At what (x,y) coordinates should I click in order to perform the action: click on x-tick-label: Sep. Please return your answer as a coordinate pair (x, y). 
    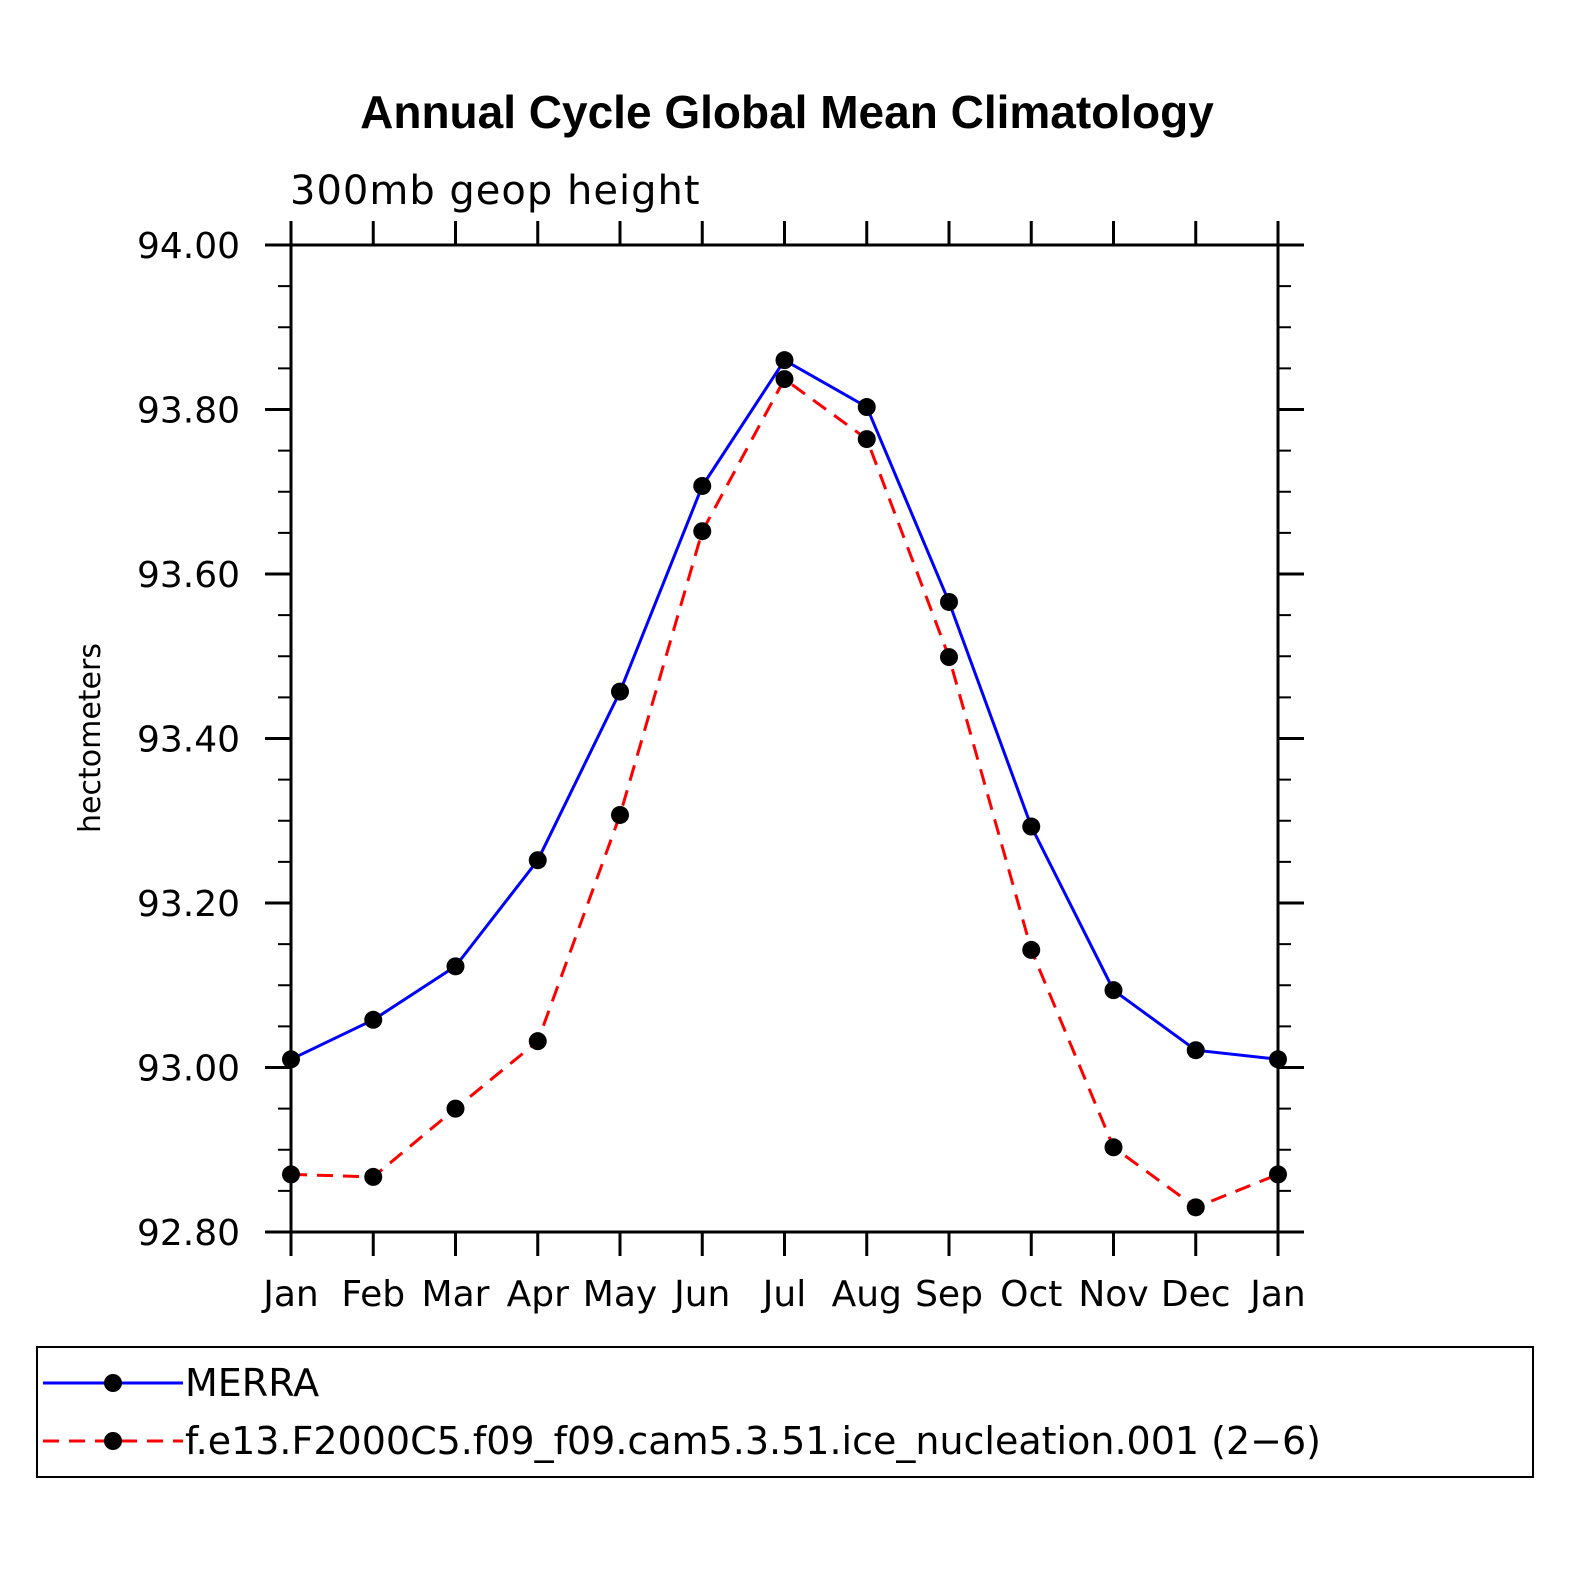
    Looking at the image, I should click on (949, 1294).